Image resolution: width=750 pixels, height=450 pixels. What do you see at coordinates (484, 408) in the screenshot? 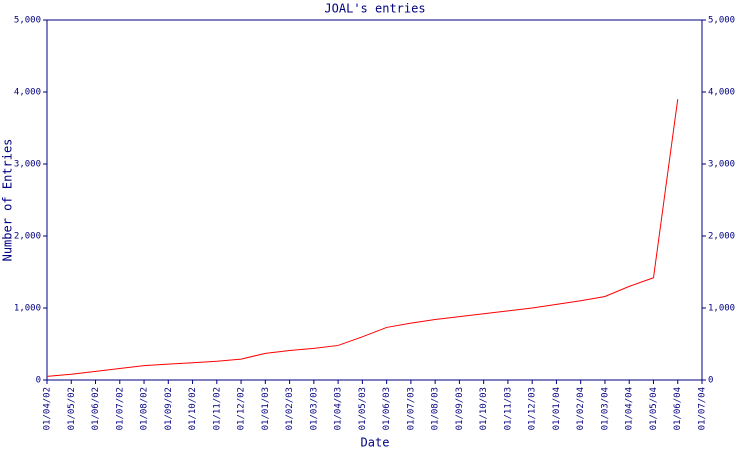
I see `x-tick-label: 01/10/03` at bounding box center [484, 408].